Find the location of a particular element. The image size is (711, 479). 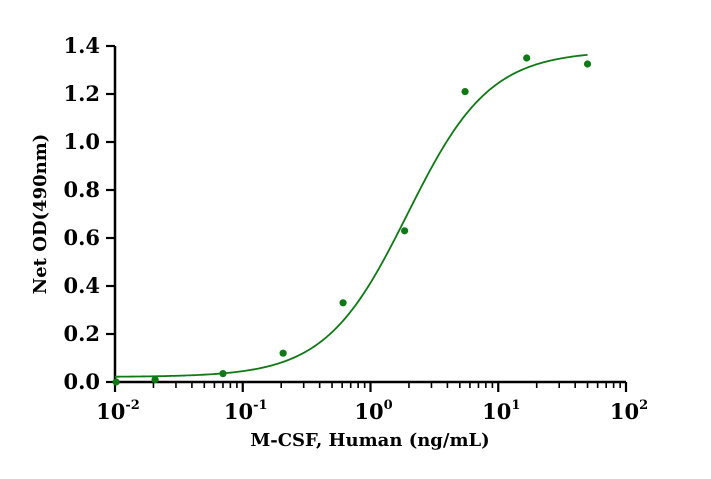

x-tick-exponent: 2 is located at coordinates (643, 405).